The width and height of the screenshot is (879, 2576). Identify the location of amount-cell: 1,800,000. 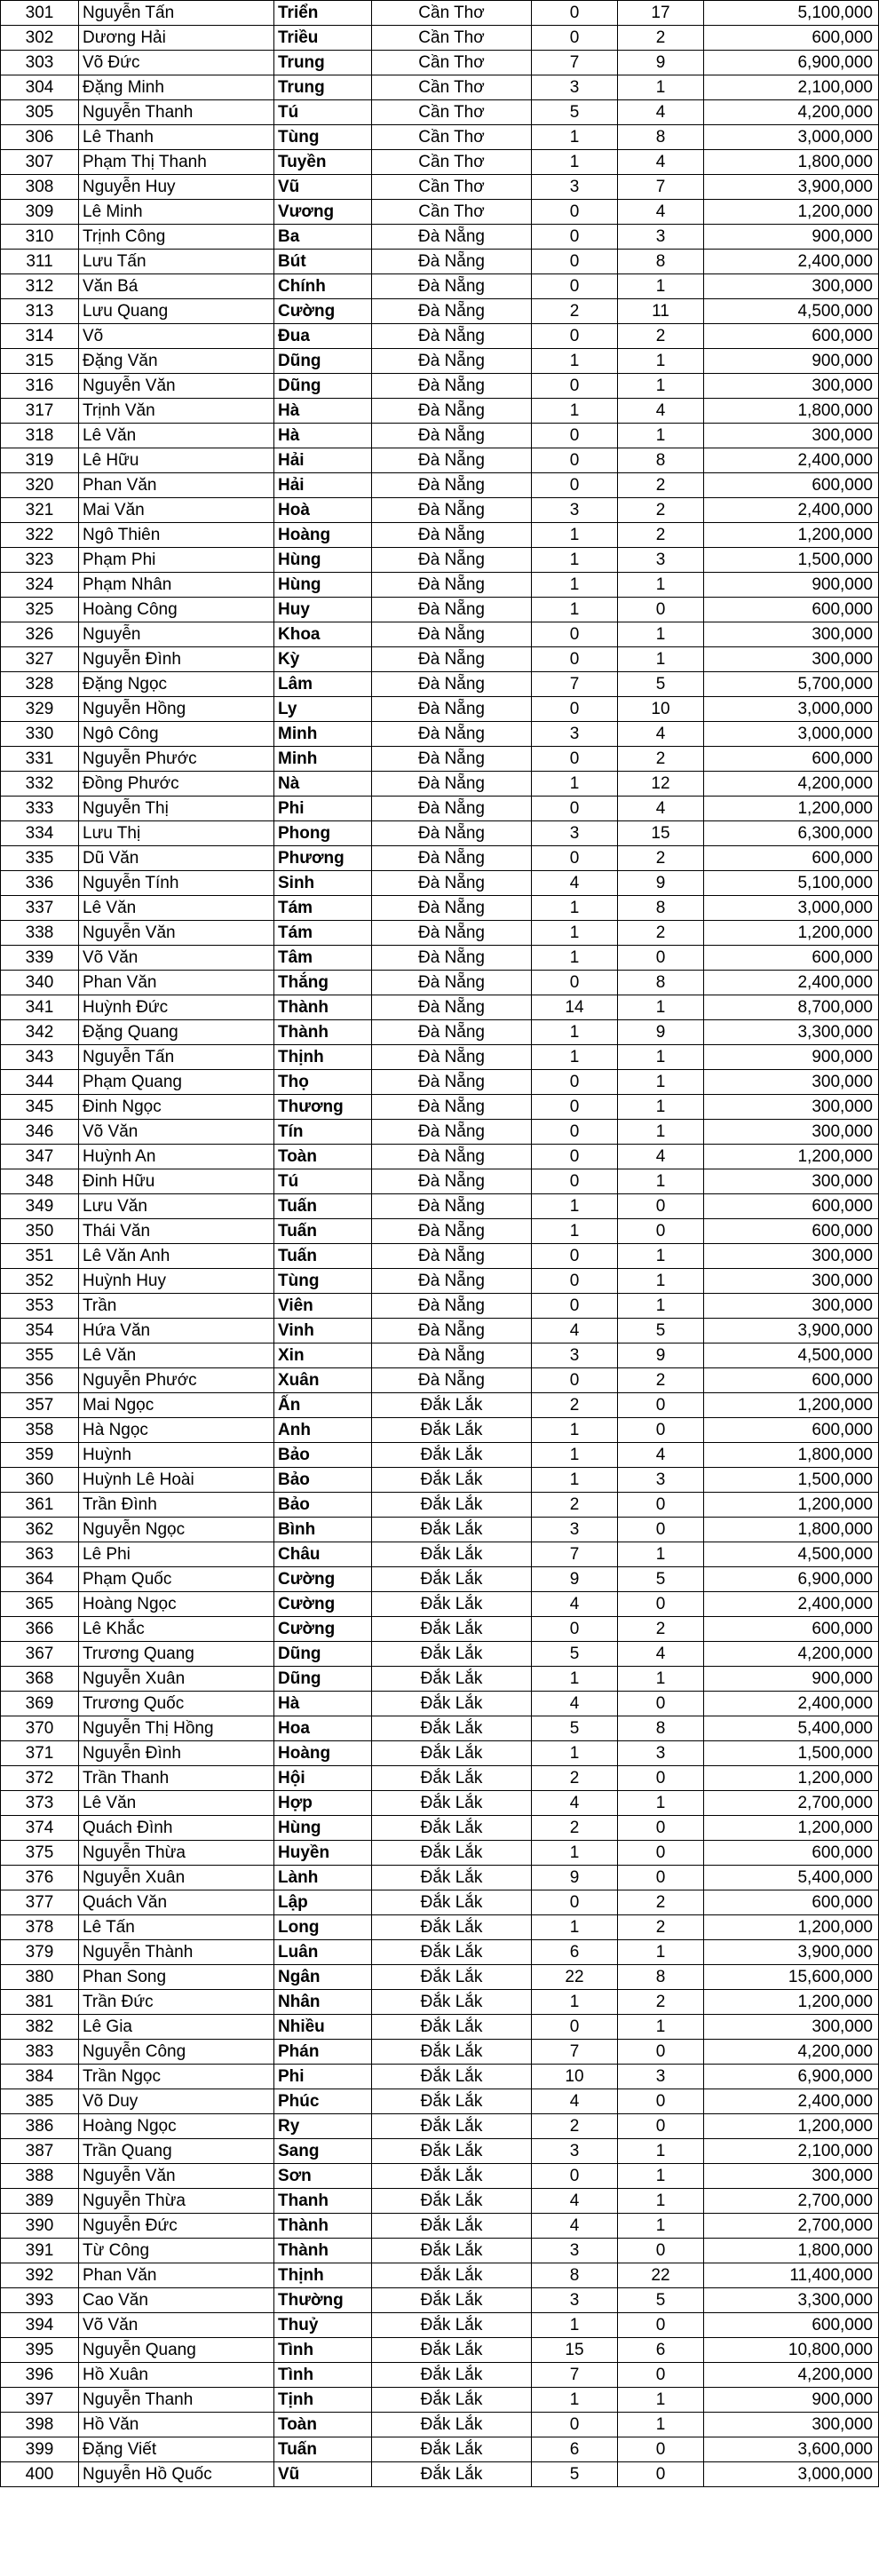
(791, 2250).